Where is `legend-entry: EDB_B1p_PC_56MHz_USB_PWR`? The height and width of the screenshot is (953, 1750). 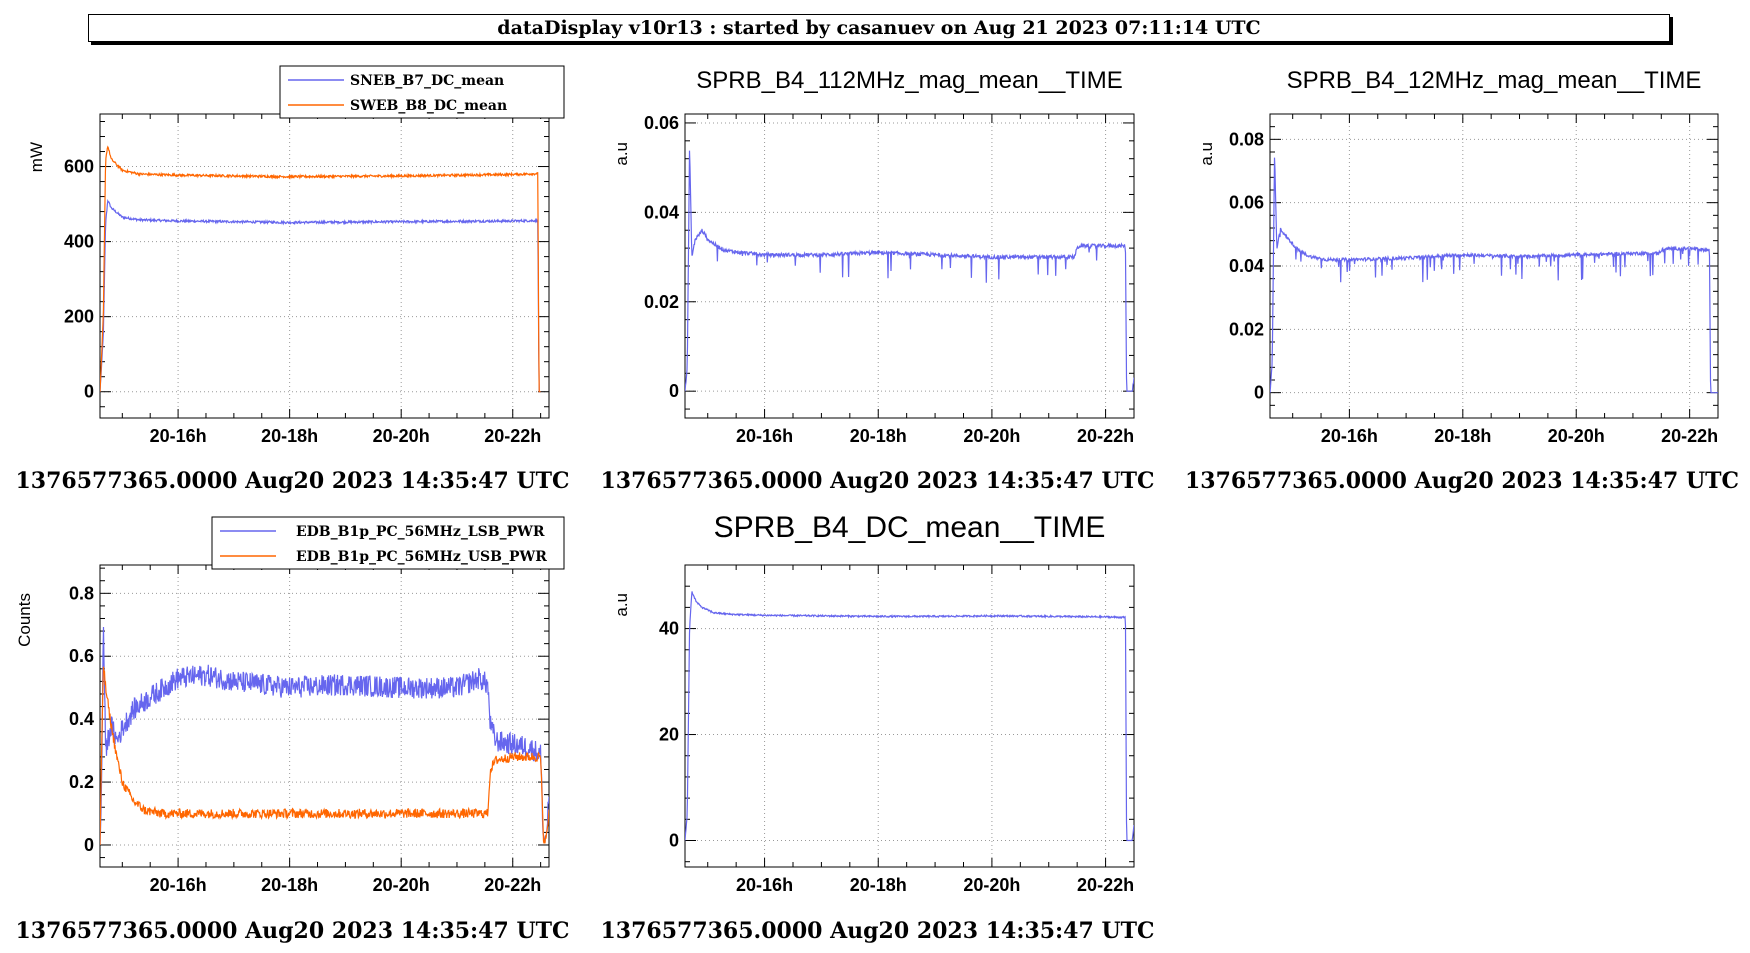
legend-entry: EDB_B1p_PC_56MHz_USB_PWR is located at coordinates (421, 557).